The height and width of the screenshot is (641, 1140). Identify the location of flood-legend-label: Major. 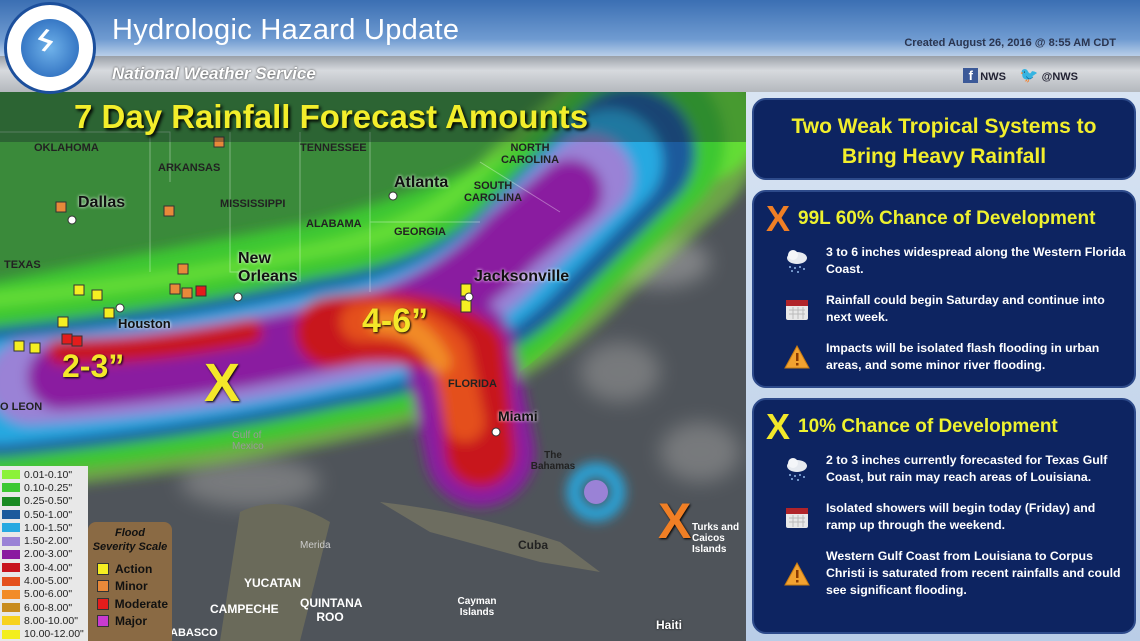
(131, 621).